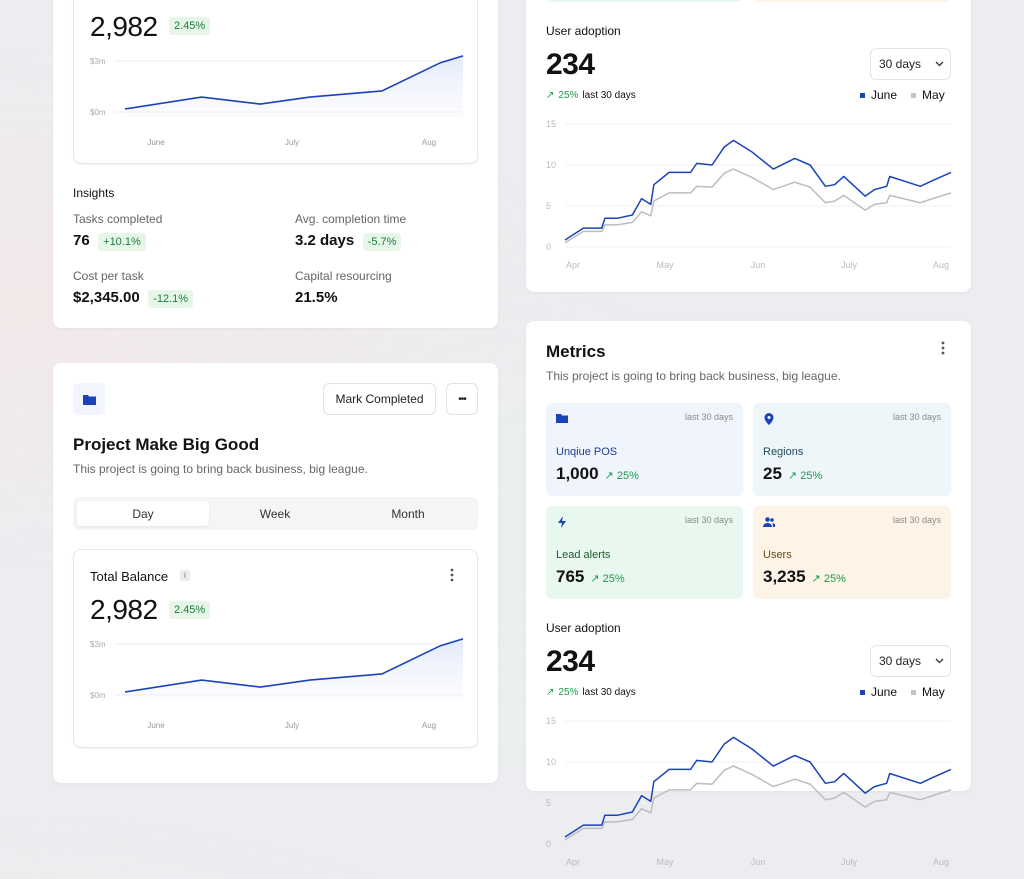  What do you see at coordinates (185, 575) in the screenshot?
I see `info-icon: i` at bounding box center [185, 575].